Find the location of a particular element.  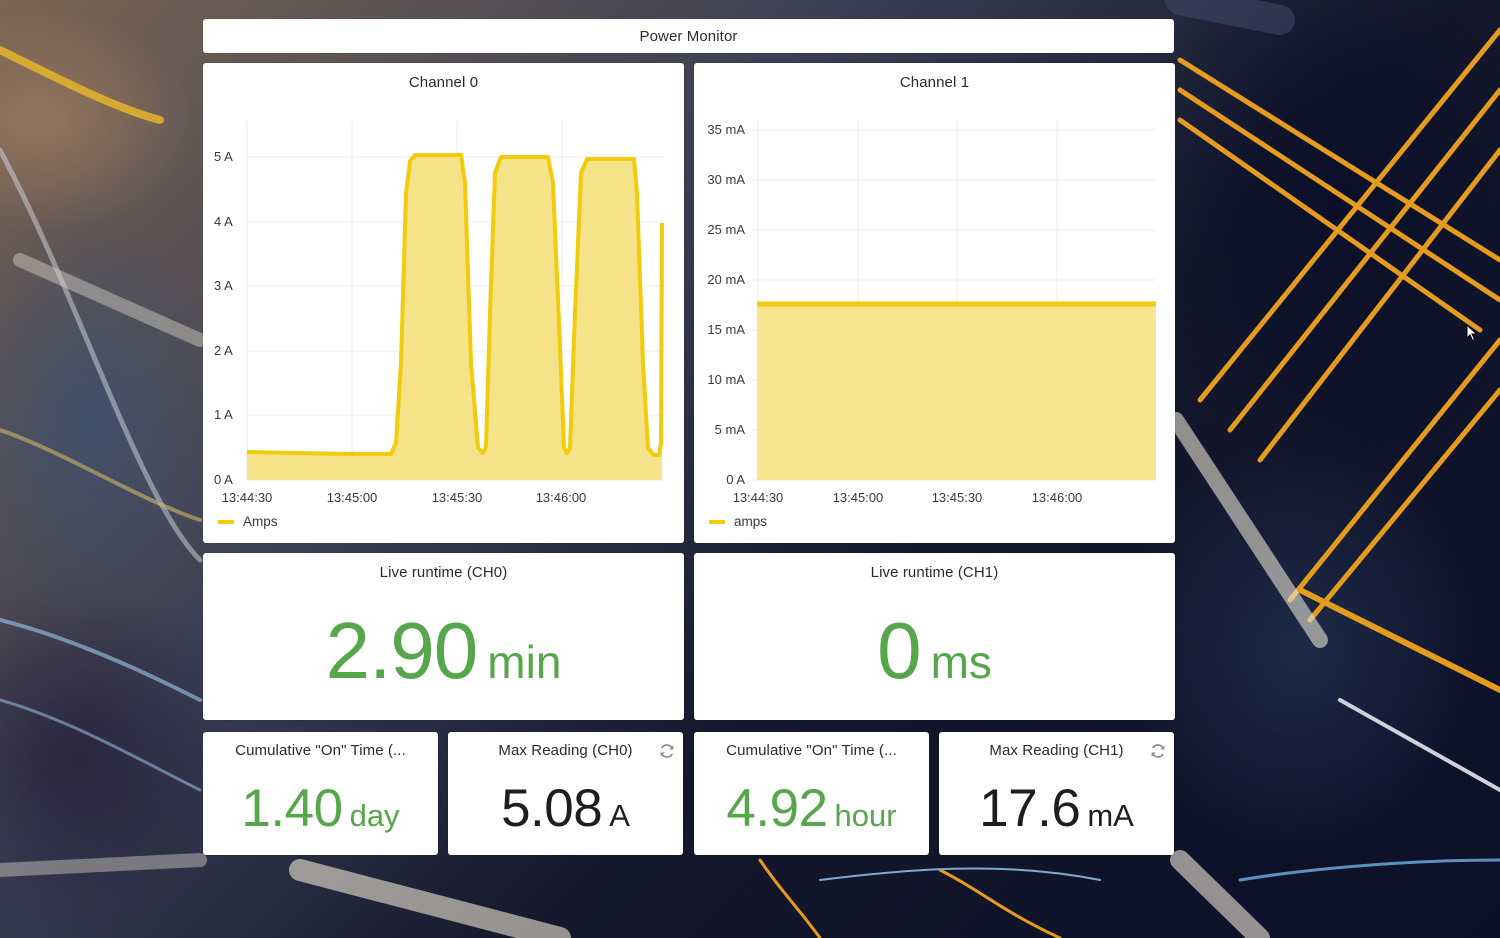

y-tick: 5 mA is located at coordinates (730, 429).